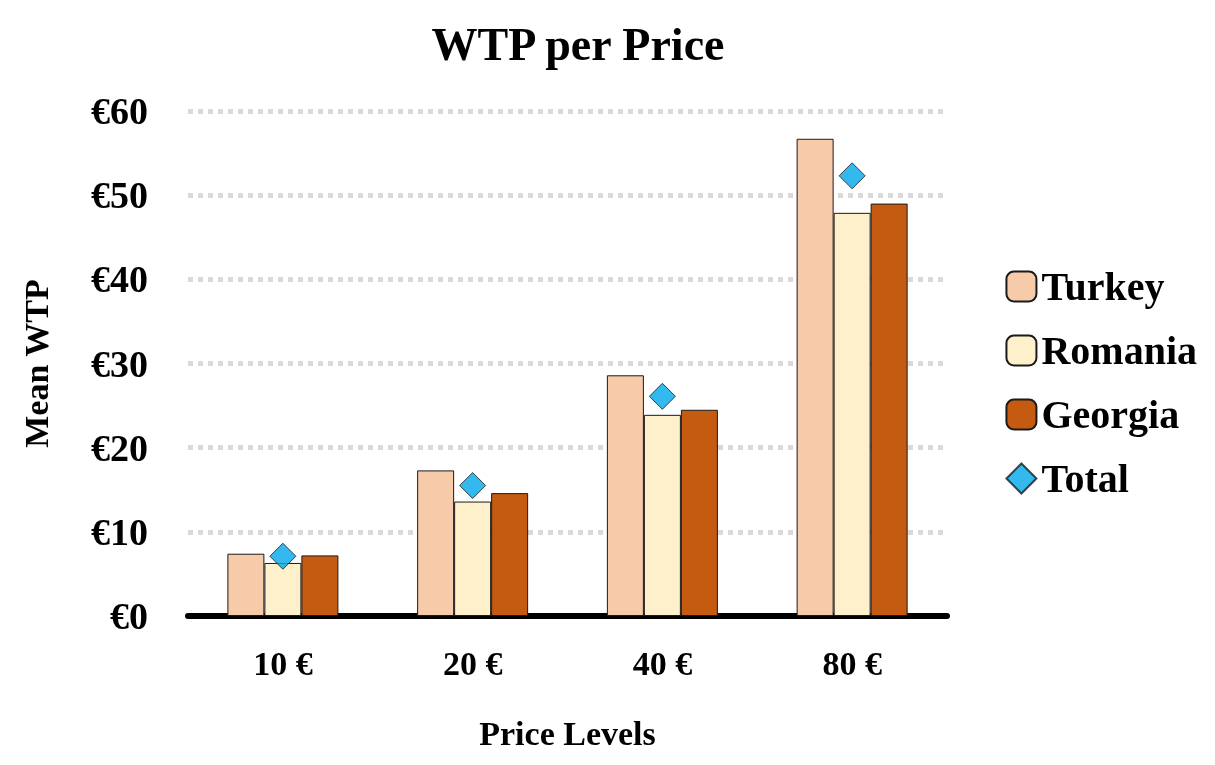  What do you see at coordinates (1085, 478) in the screenshot?
I see `legend-label: Total` at bounding box center [1085, 478].